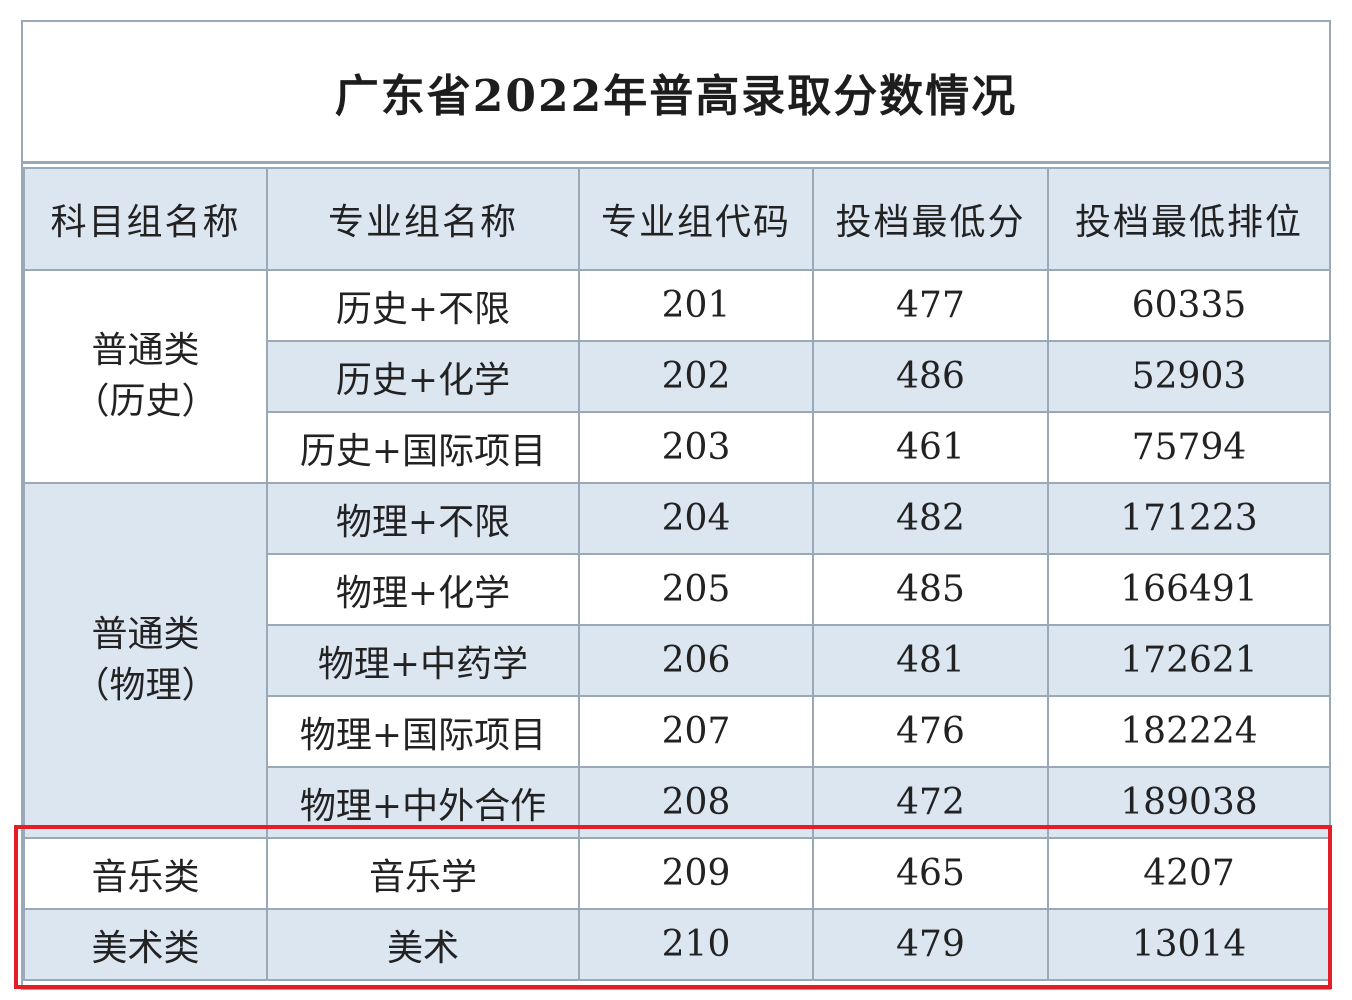 The width and height of the screenshot is (1352, 1000). I want to click on min-rank-cell: 4207, so click(1189, 873).